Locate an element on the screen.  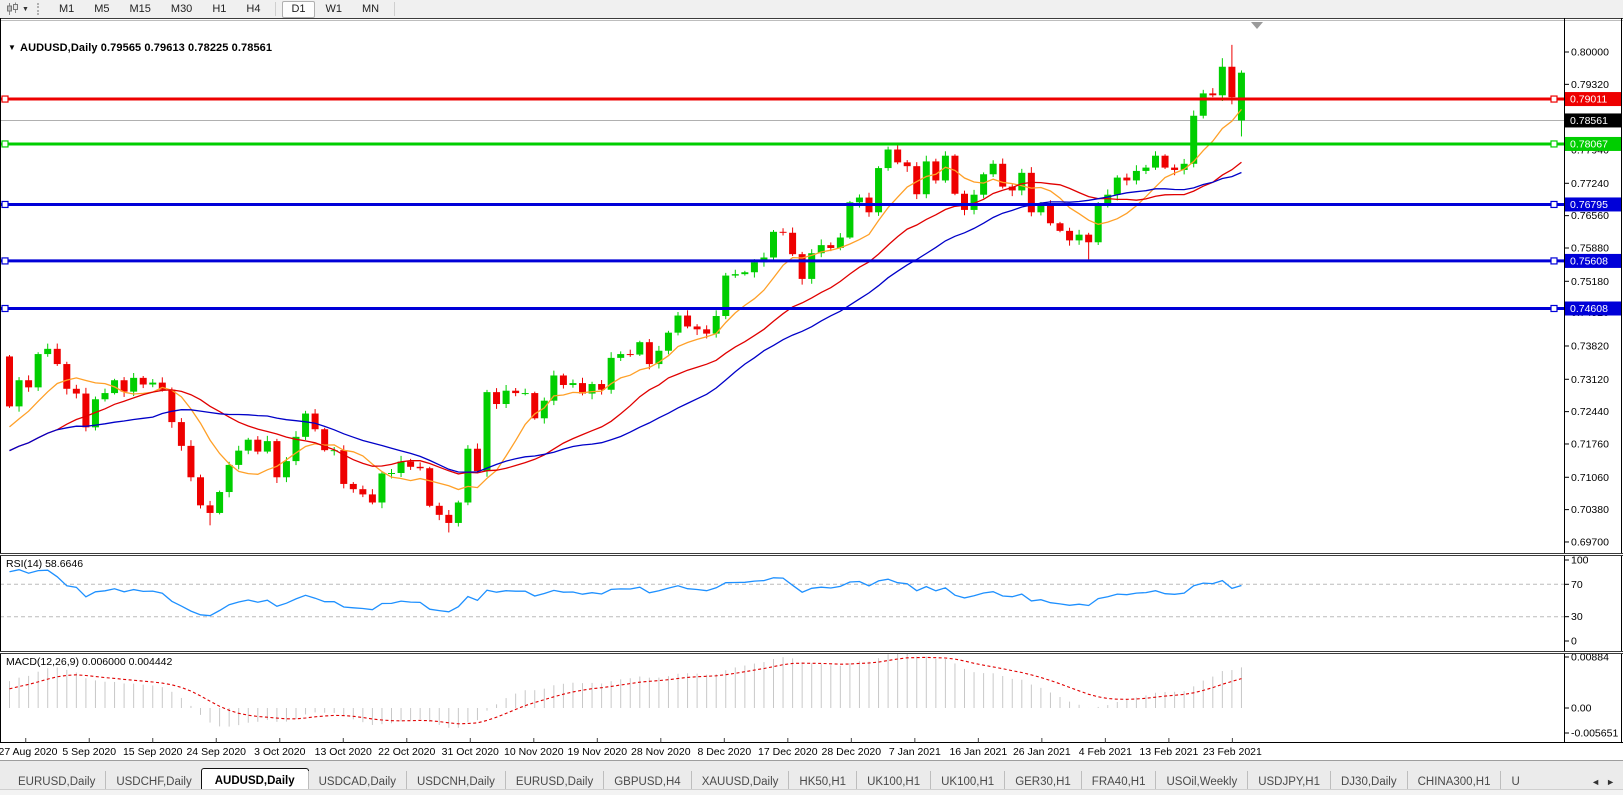
chart-tab-china300-h1: CHINA300,H1 is located at coordinates (1453, 783).